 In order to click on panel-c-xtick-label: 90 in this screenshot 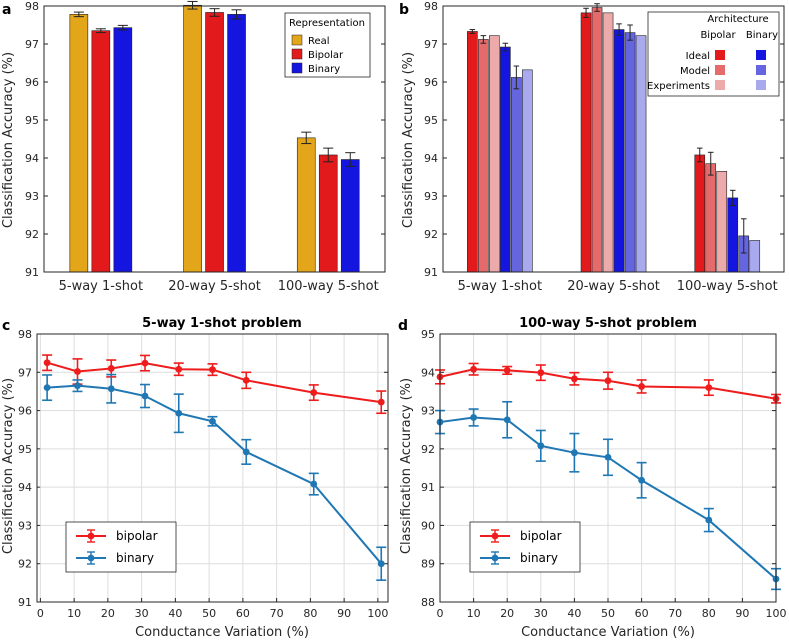, I will do `click(344, 613)`.